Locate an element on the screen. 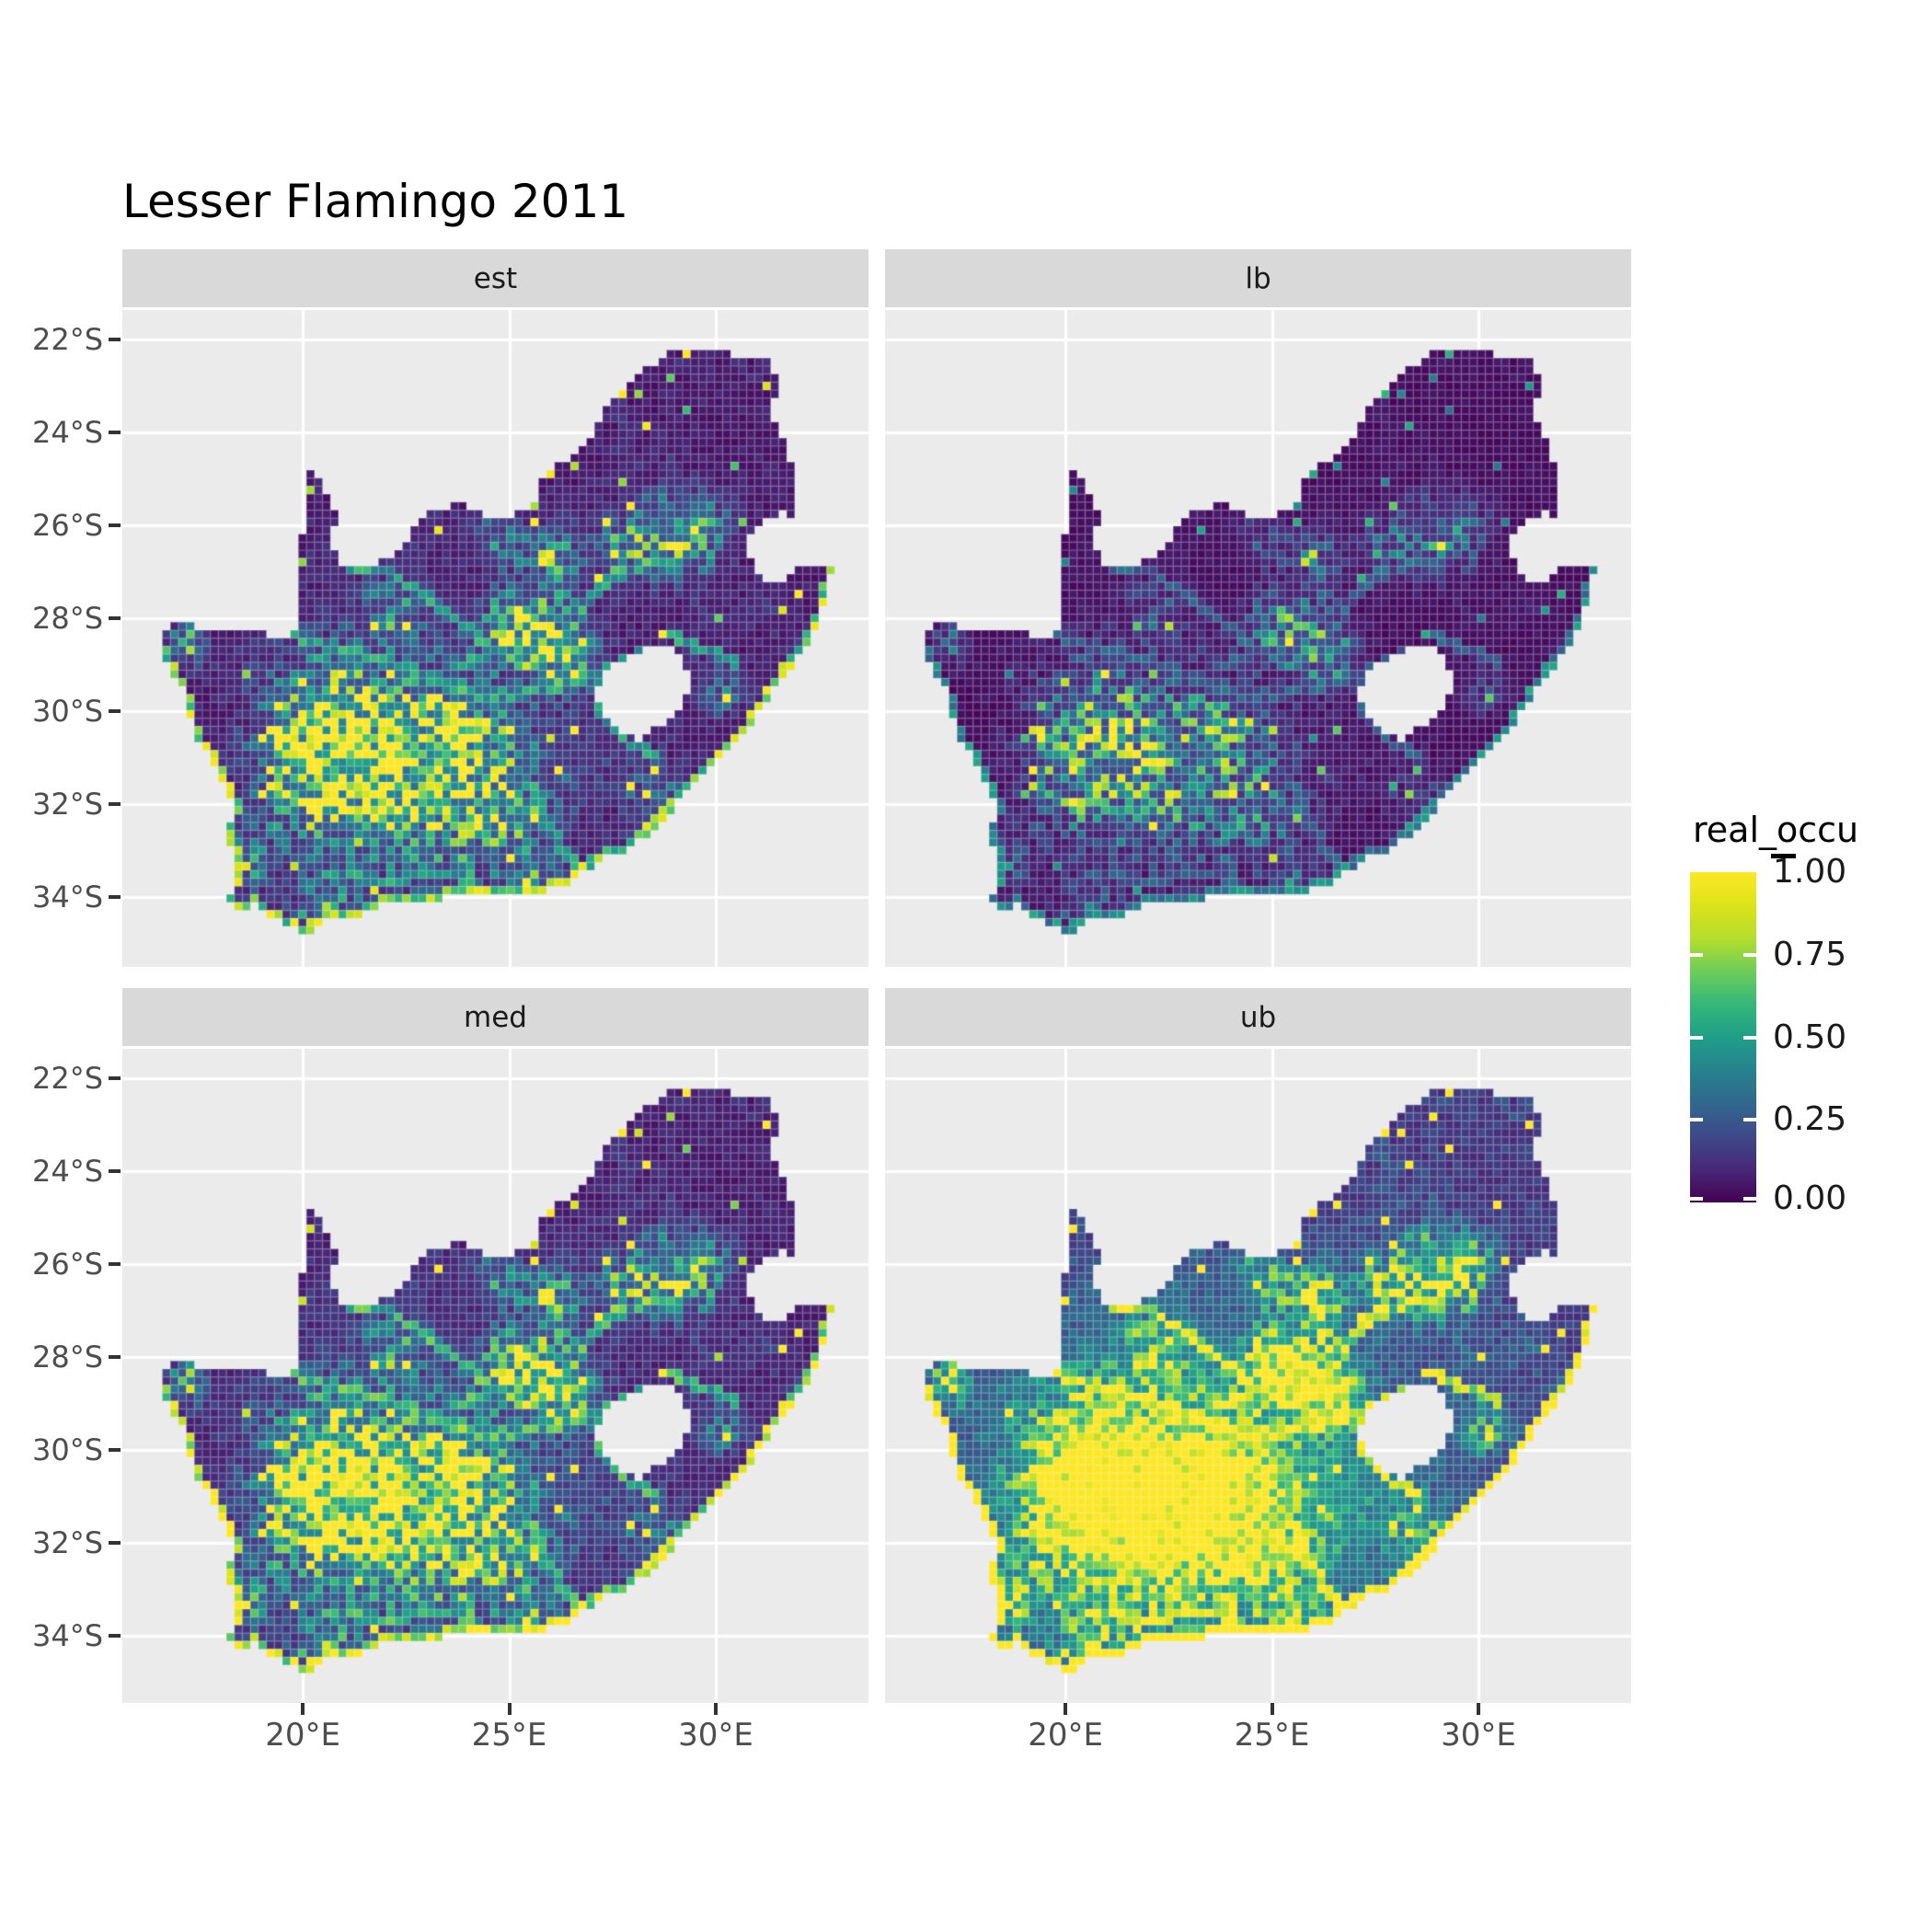  legend-tick-label: 1.00 is located at coordinates (1810, 872).